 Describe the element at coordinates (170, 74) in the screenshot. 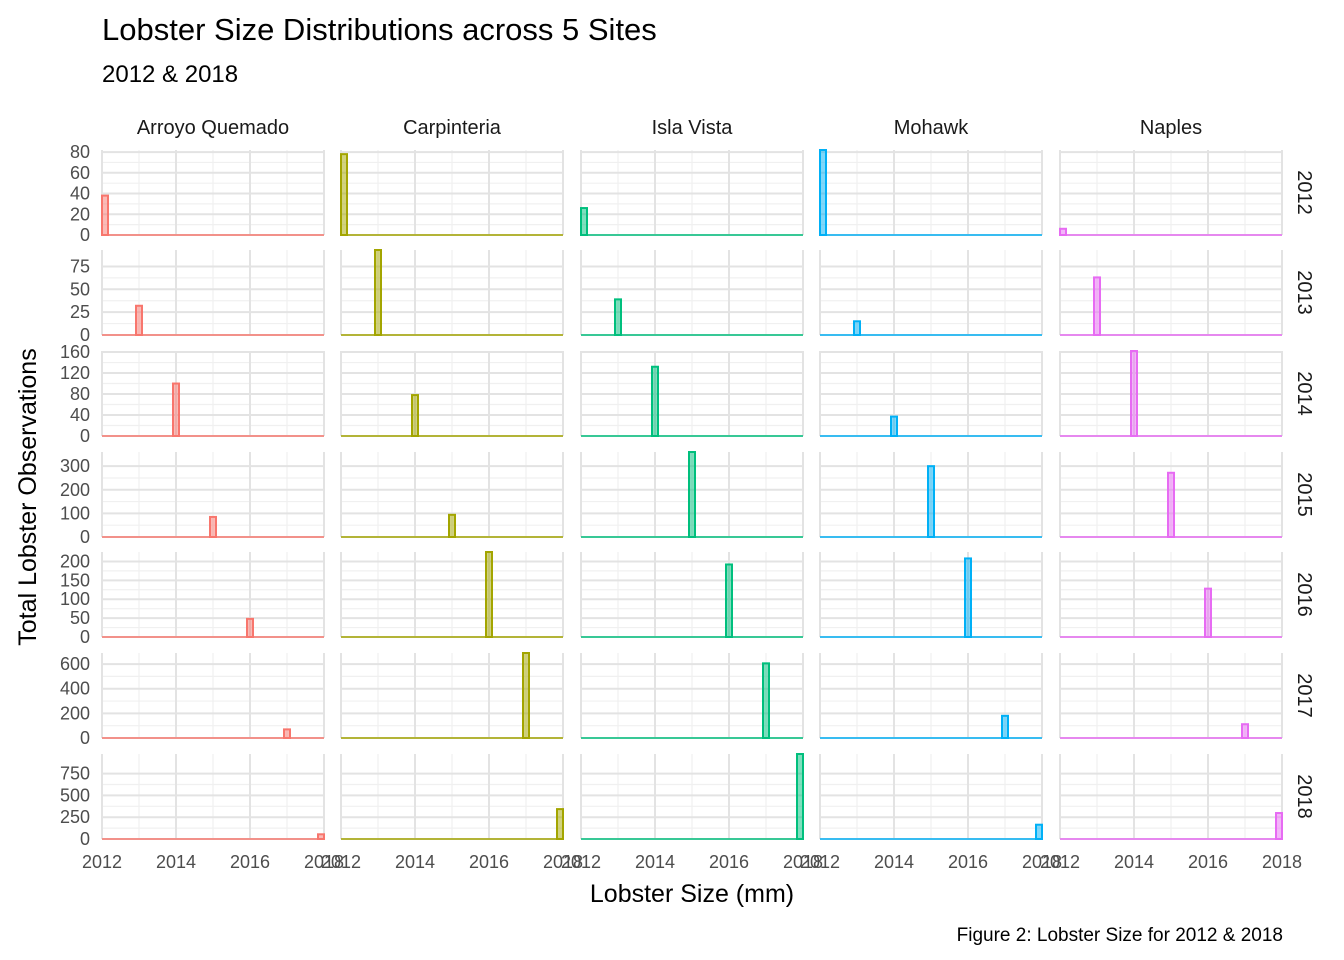

I see `chart-subtitle: 2012 & 2018` at that location.